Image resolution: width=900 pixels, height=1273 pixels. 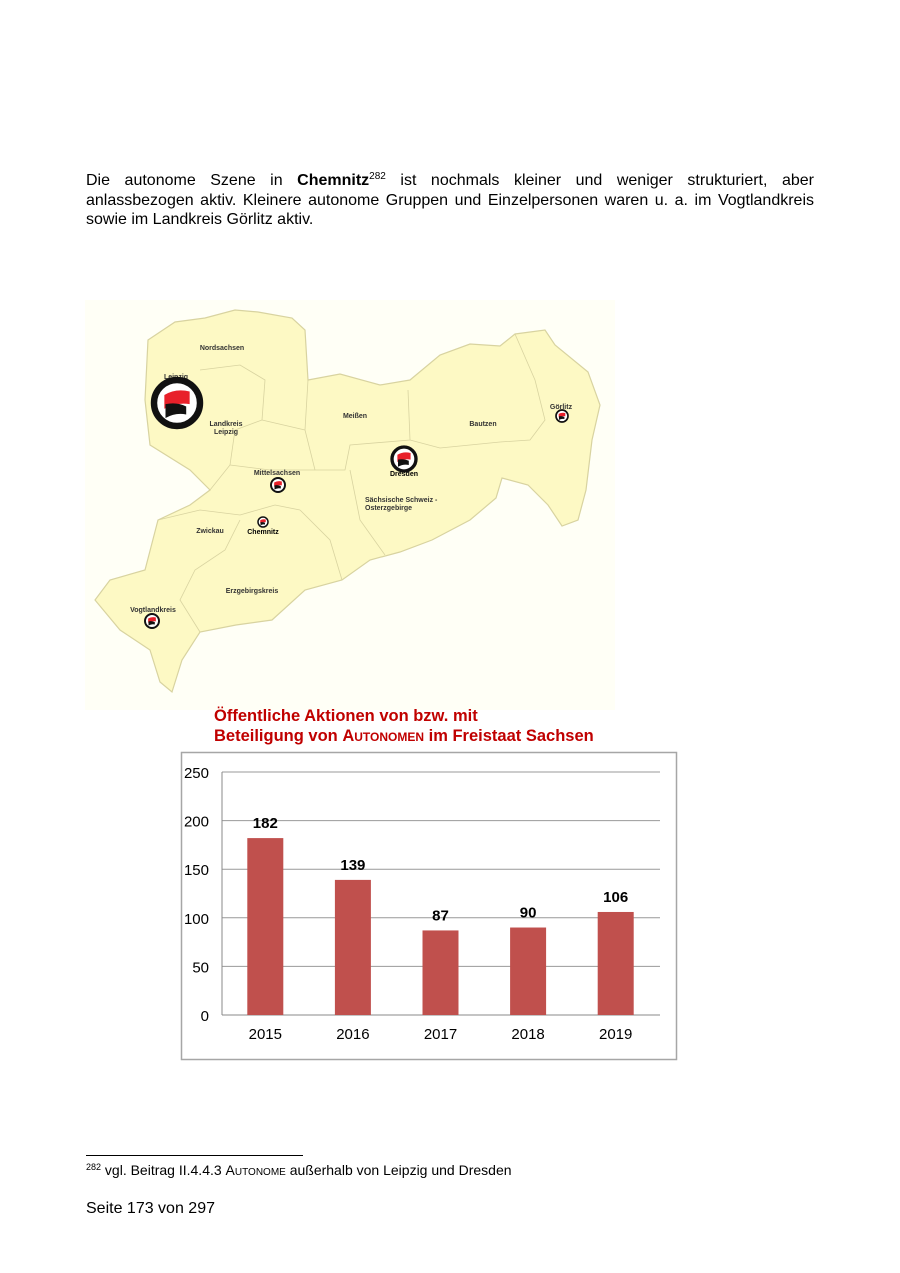 What do you see at coordinates (615, 963) in the screenshot?
I see `bar-2019` at bounding box center [615, 963].